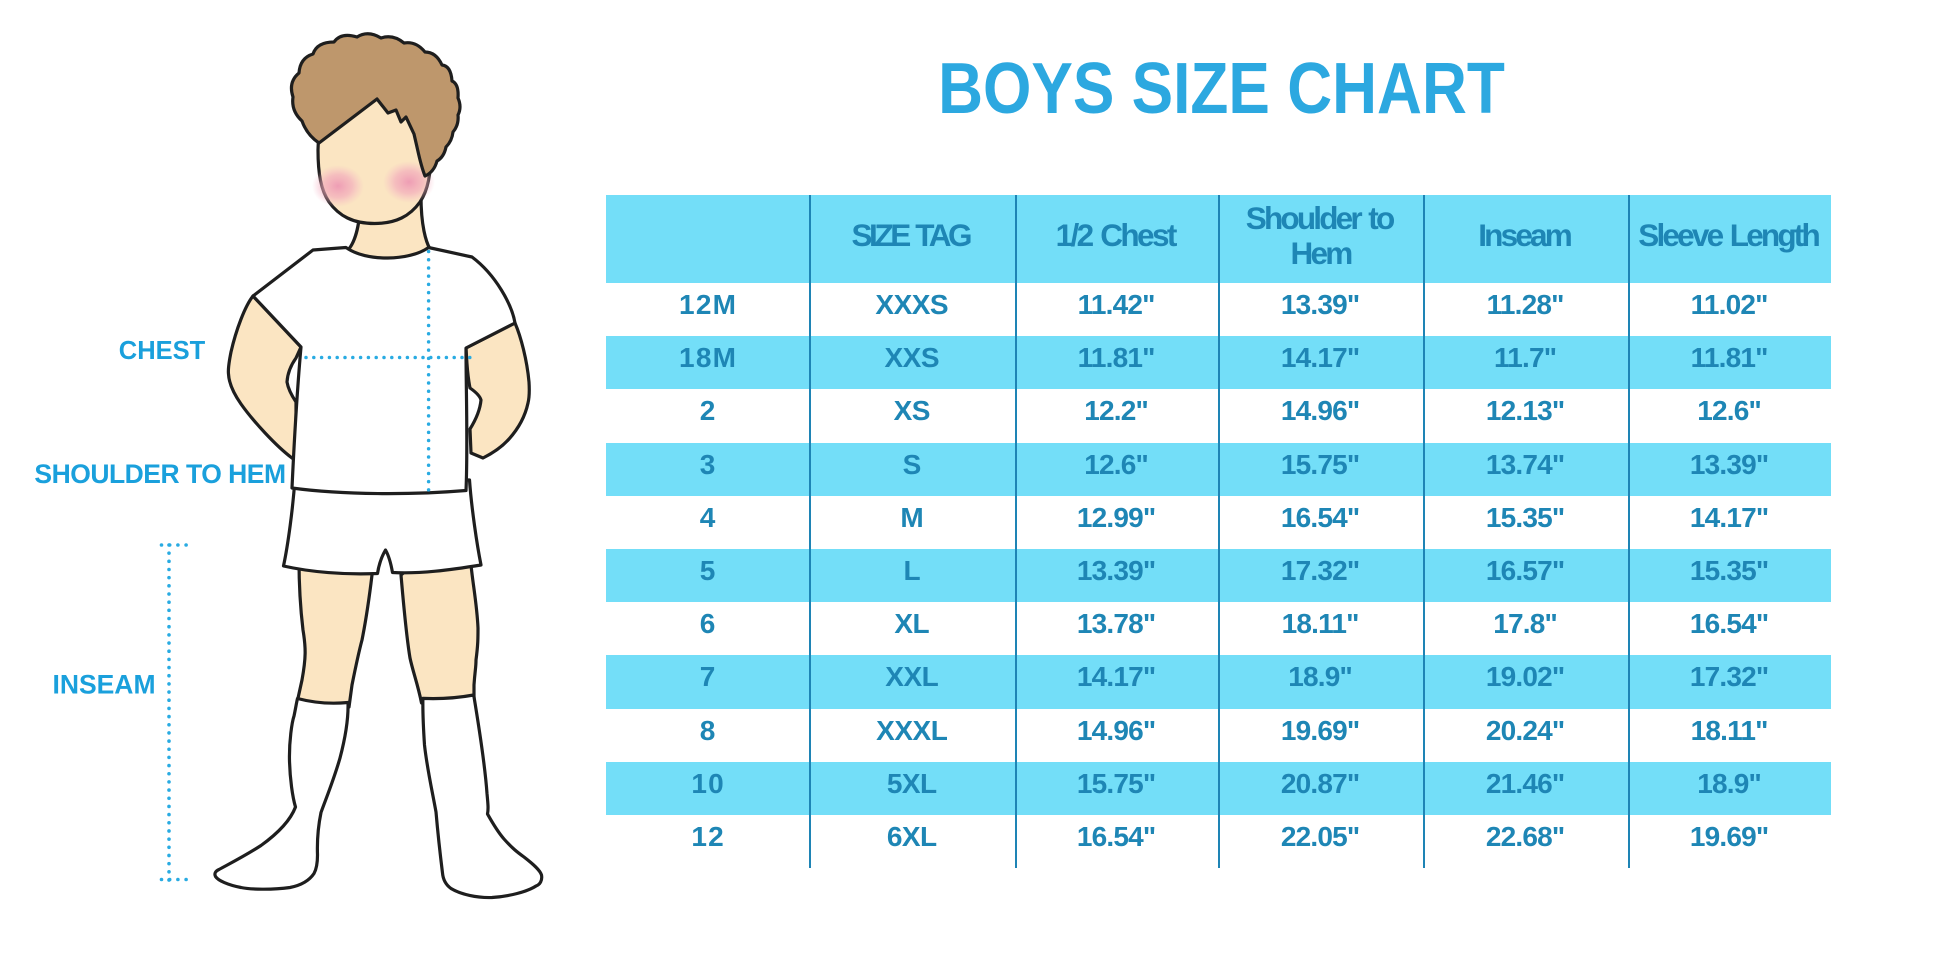  What do you see at coordinates (103, 685) in the screenshot?
I see `svg-text: INSEAM` at bounding box center [103, 685].